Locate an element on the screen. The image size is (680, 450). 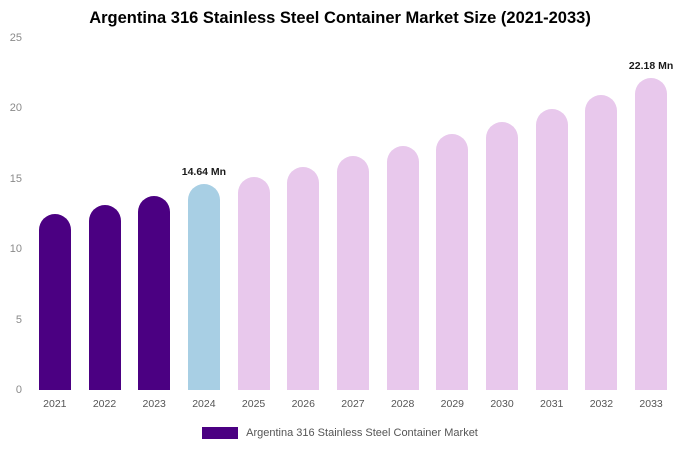
x-tick-label: 2030 is located at coordinates (502, 404).